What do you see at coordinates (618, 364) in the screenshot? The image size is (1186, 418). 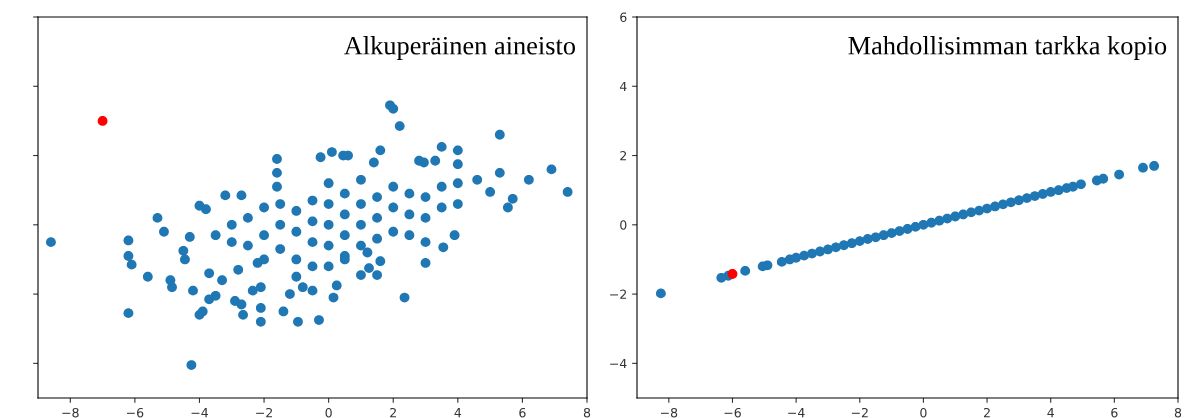 I see `y-tick-label: −4` at bounding box center [618, 364].